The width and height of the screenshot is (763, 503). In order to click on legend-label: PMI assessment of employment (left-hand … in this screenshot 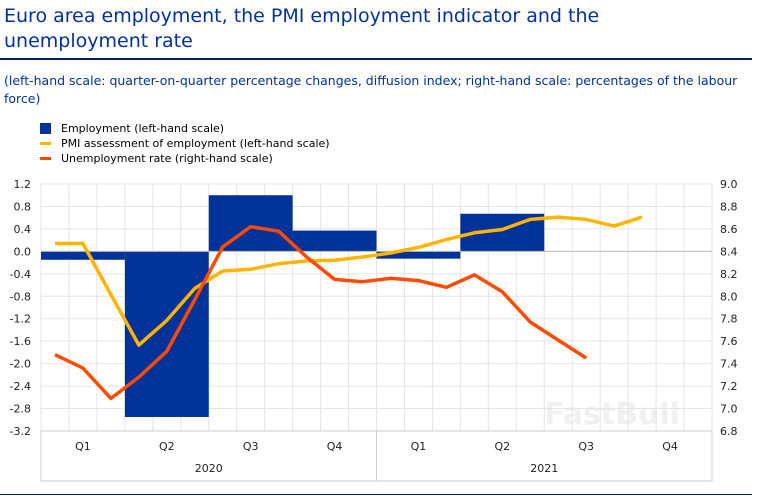, I will do `click(195, 143)`.